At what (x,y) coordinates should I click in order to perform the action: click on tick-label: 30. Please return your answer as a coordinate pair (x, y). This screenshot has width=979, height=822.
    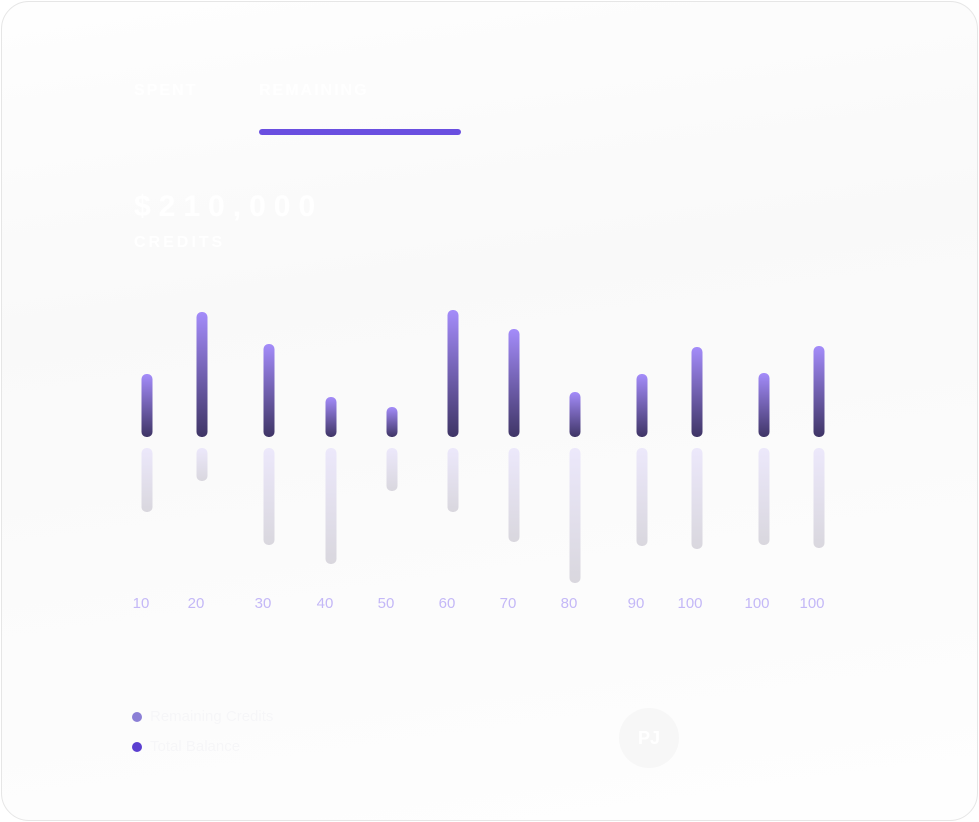
    Looking at the image, I should click on (263, 603).